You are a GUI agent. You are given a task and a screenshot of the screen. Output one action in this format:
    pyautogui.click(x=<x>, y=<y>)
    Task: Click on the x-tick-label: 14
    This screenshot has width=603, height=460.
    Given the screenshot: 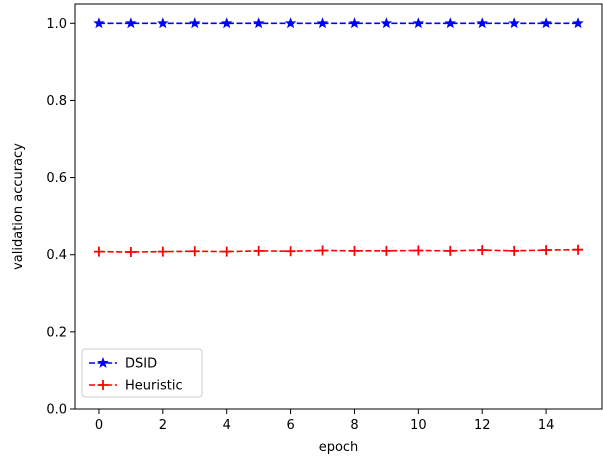 What is the action you would take?
    pyautogui.click(x=546, y=425)
    